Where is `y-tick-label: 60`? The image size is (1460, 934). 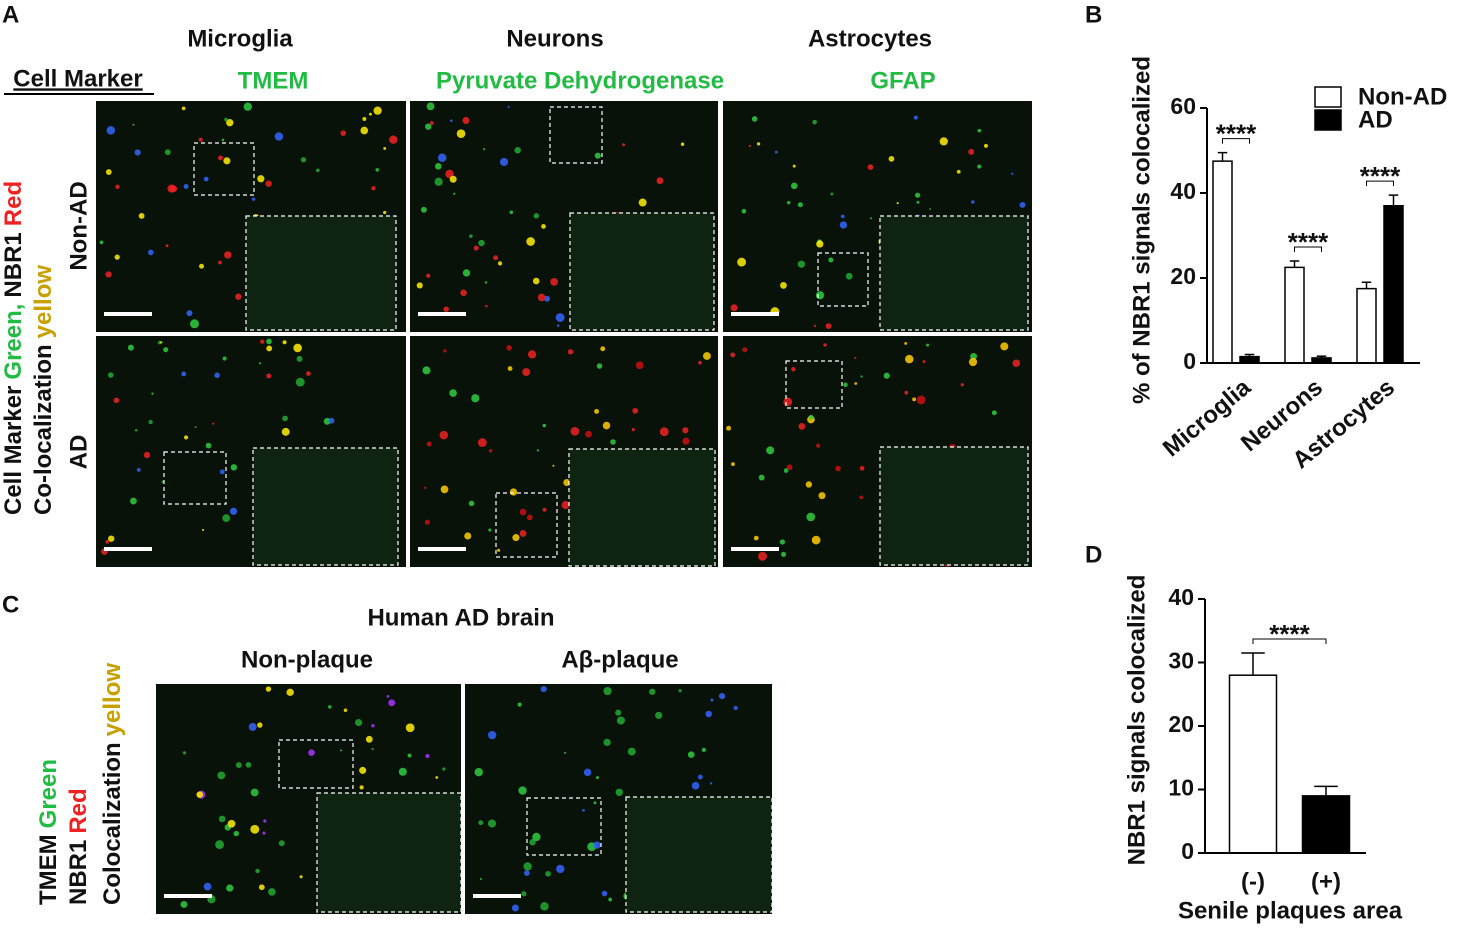 y-tick-label: 60 is located at coordinates (1183, 106).